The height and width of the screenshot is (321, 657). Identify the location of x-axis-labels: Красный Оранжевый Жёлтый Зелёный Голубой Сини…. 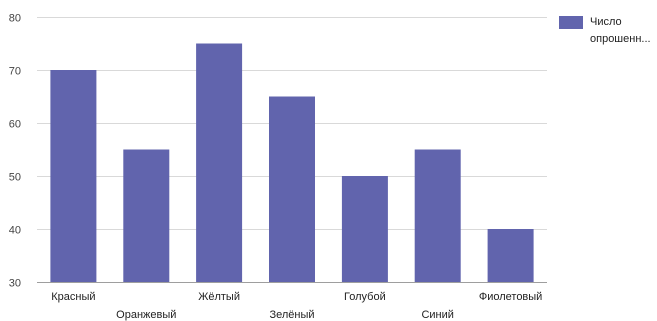
(296, 306).